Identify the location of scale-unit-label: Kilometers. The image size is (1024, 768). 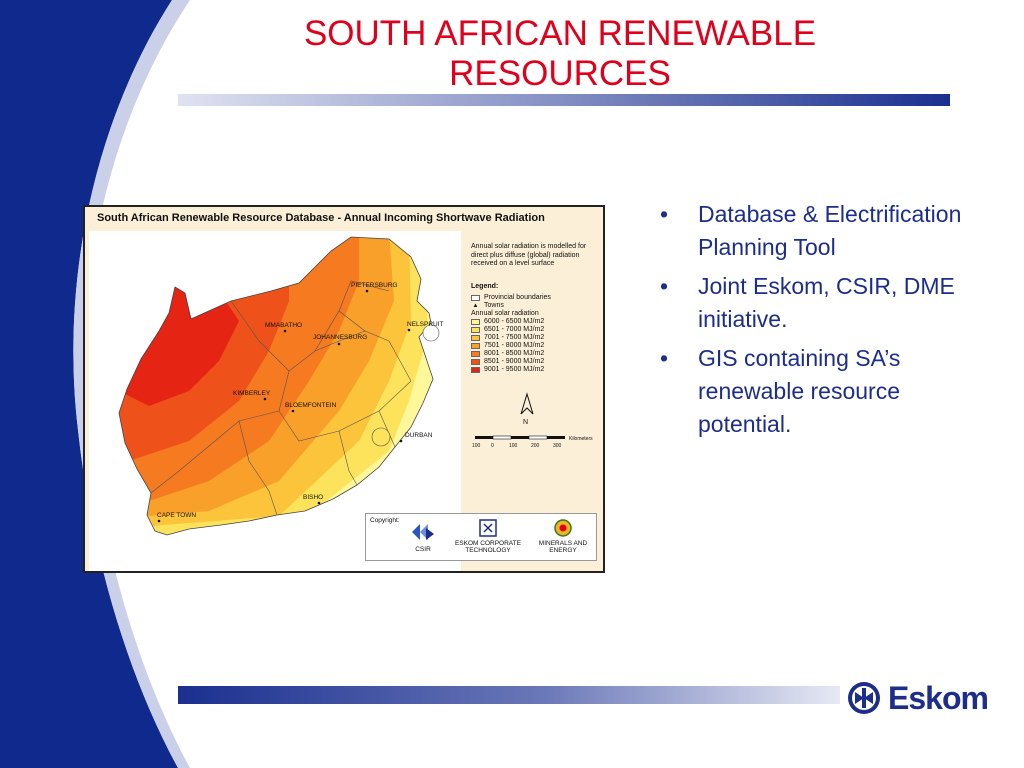
(581, 439).